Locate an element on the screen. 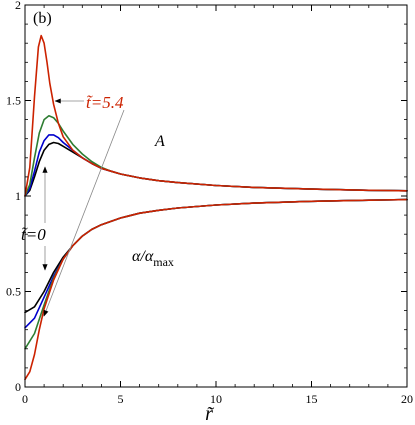 This screenshot has height=425, width=415. annotation-alpha-subscript: max is located at coordinates (163, 262).